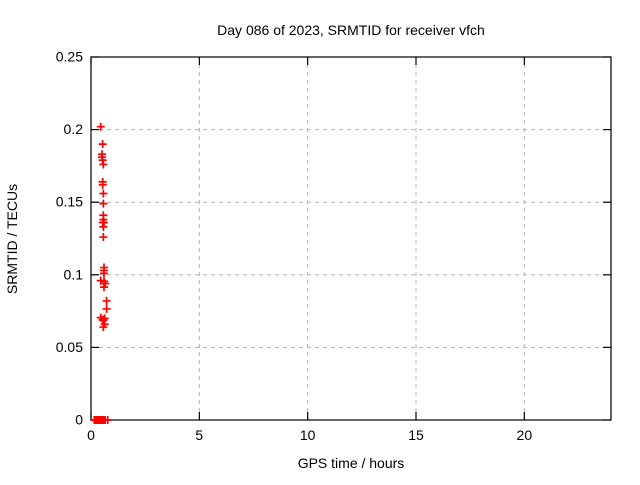  Describe the element at coordinates (69, 347) in the screenshot. I see `y-tick-label: 0.05` at that location.